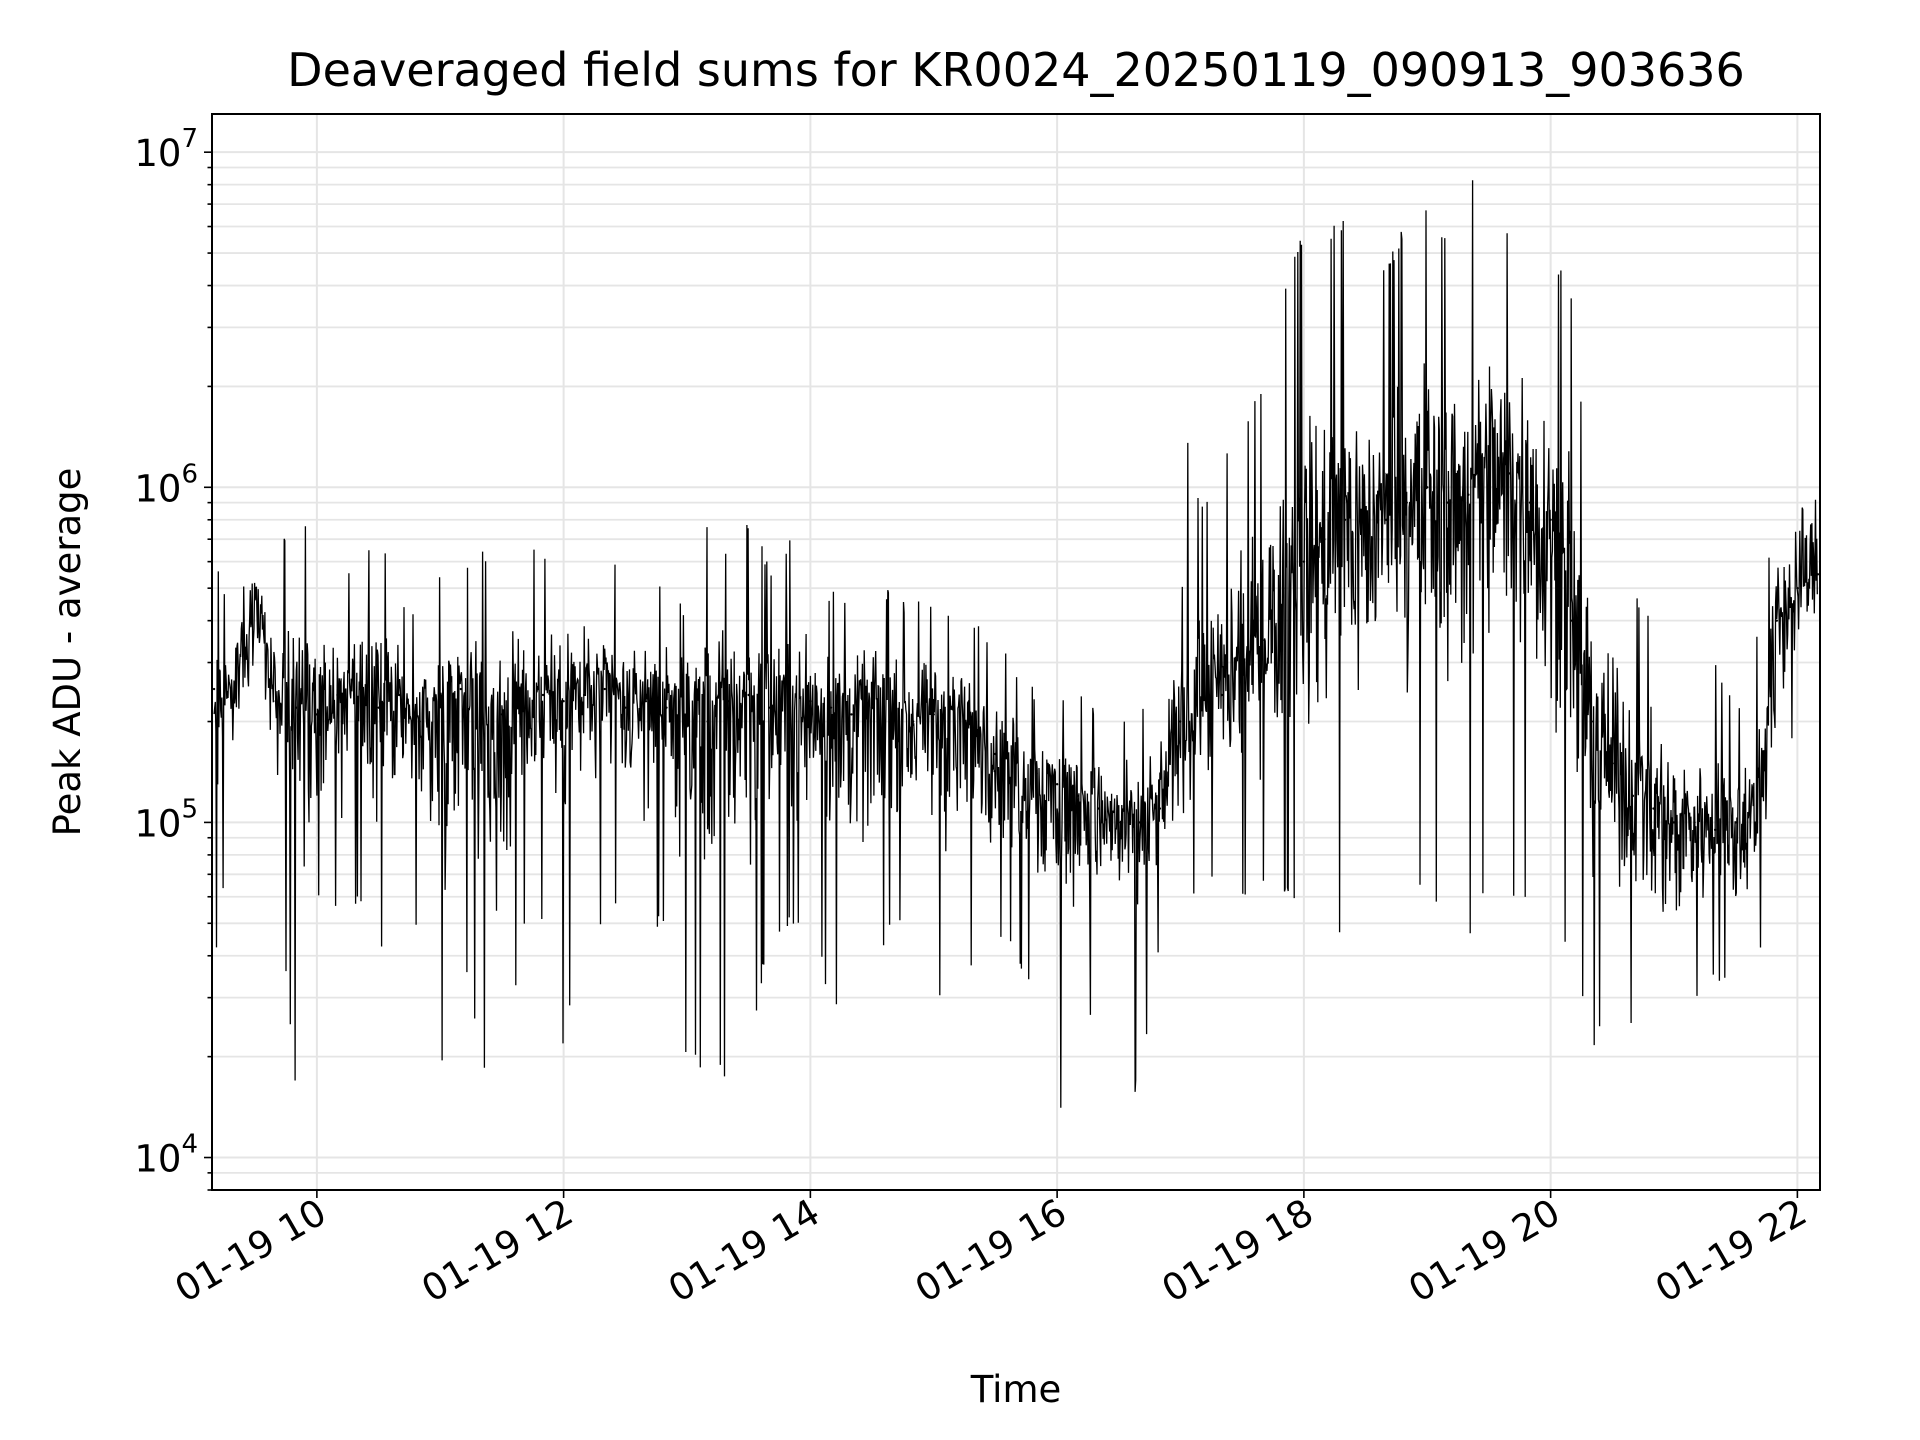  I want to click on y-axis: 10⁴ 10⁵ 10⁶ 10⁷, so click(173, 657).